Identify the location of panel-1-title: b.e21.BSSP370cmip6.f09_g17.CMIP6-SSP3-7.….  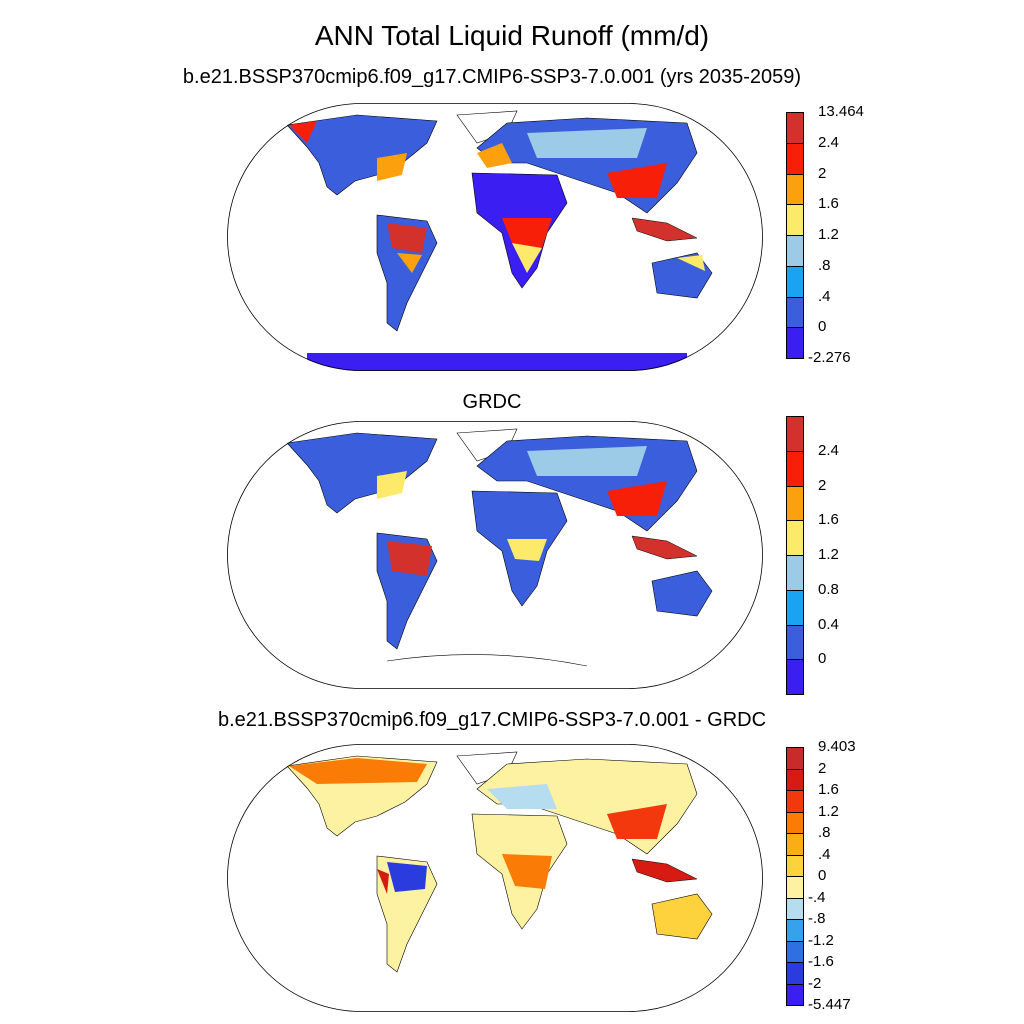
(492, 77).